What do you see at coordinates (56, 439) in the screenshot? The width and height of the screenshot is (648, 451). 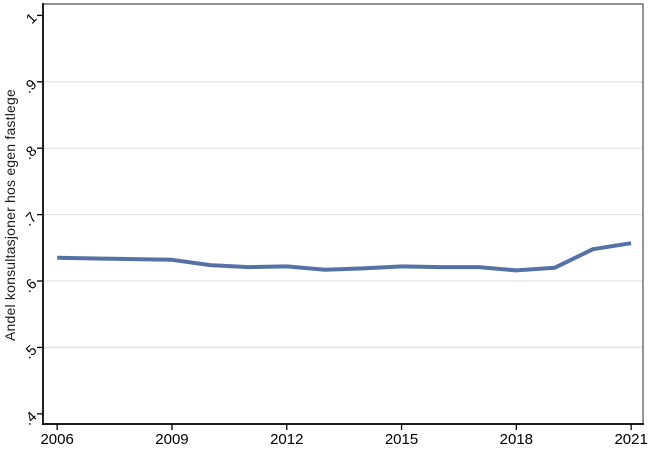 I see `x-tick-label: 2006` at bounding box center [56, 439].